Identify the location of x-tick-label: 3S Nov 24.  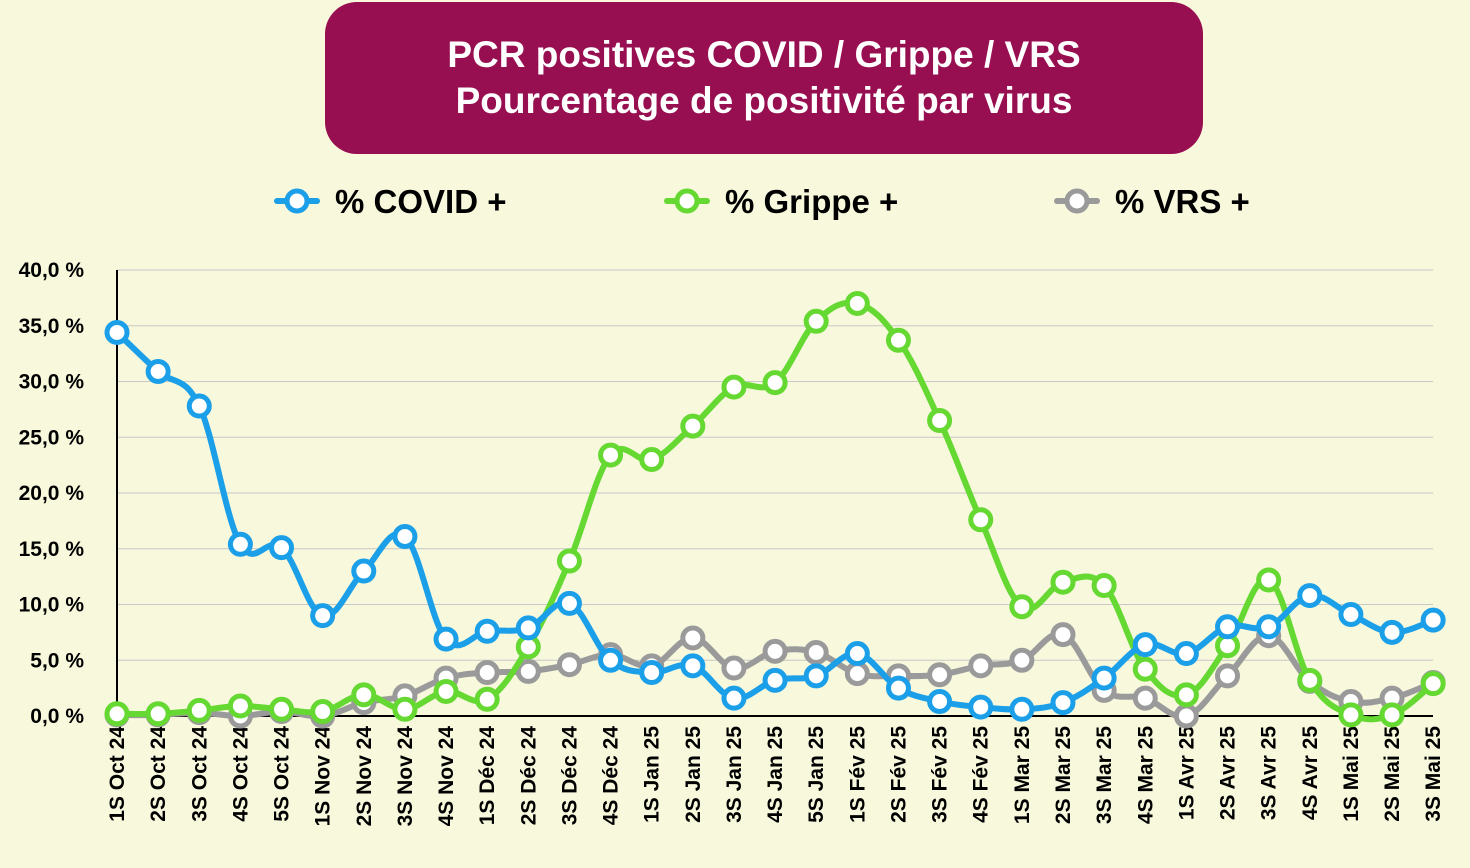
(405, 776).